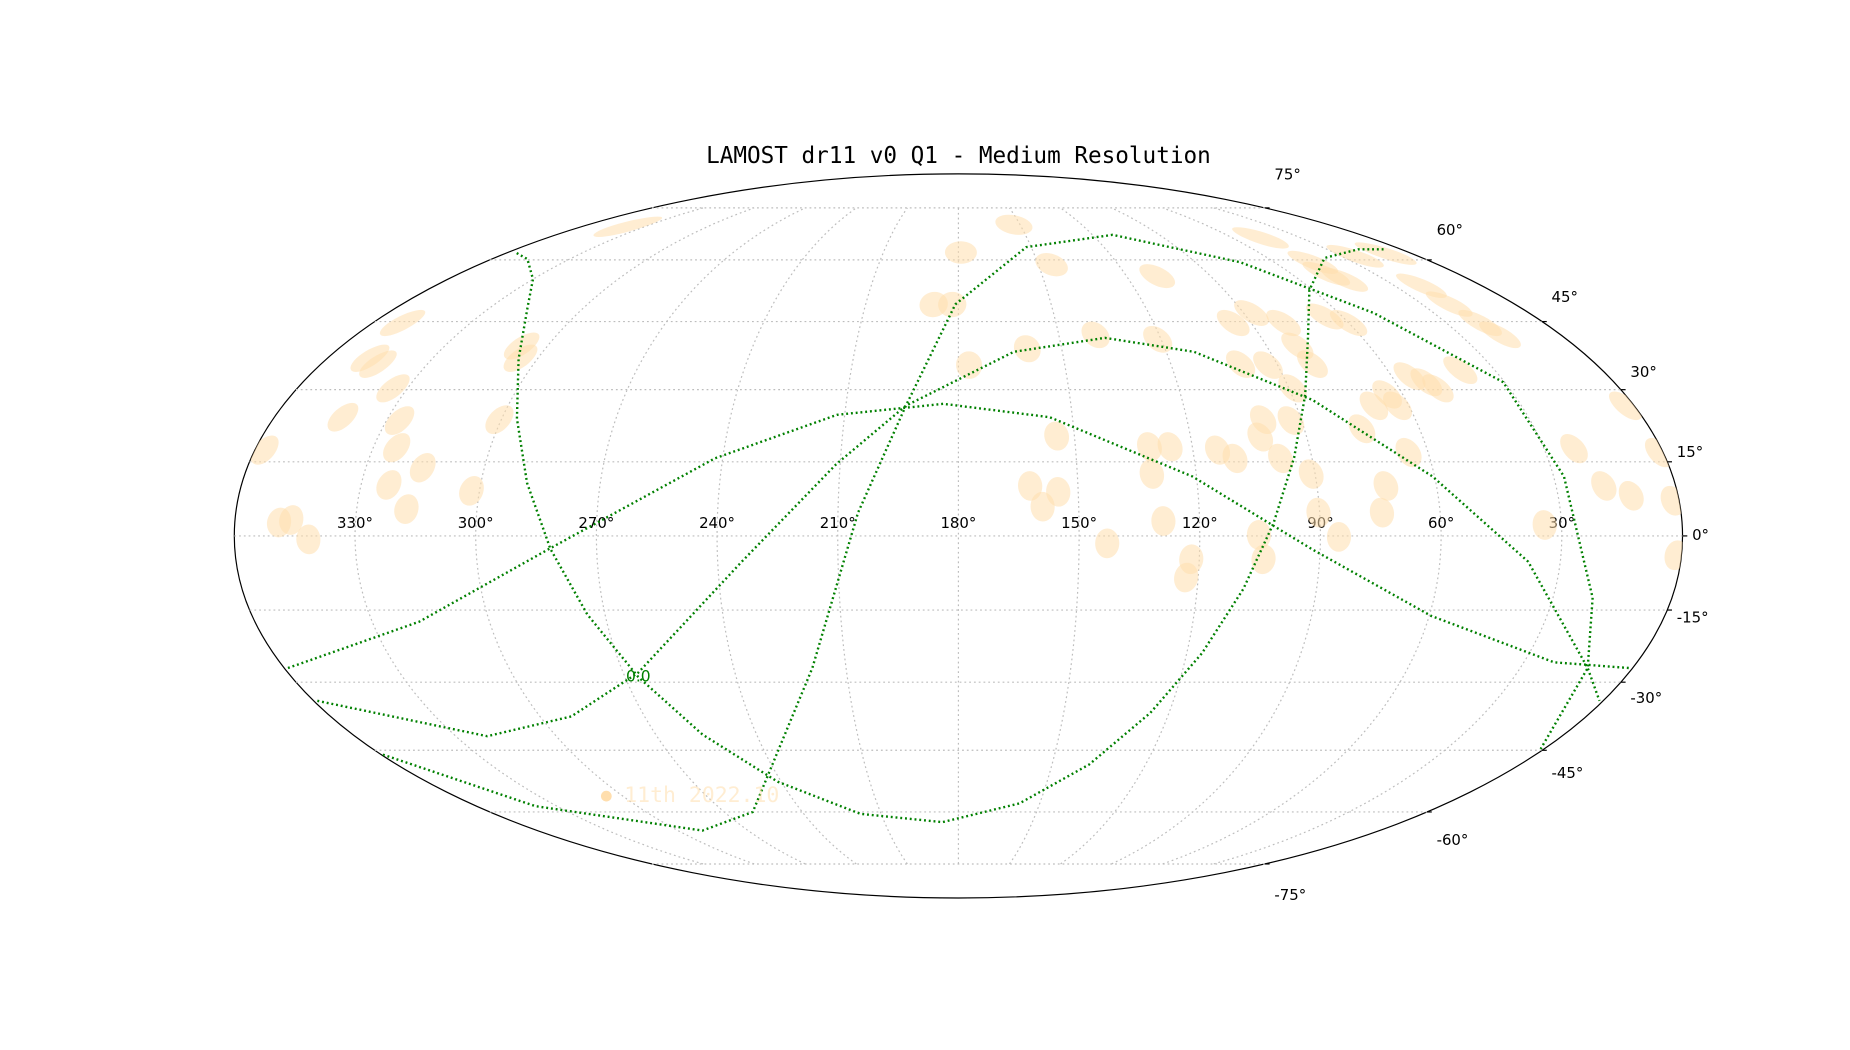  I want to click on x-tick-label: 60°, so click(1441, 523).